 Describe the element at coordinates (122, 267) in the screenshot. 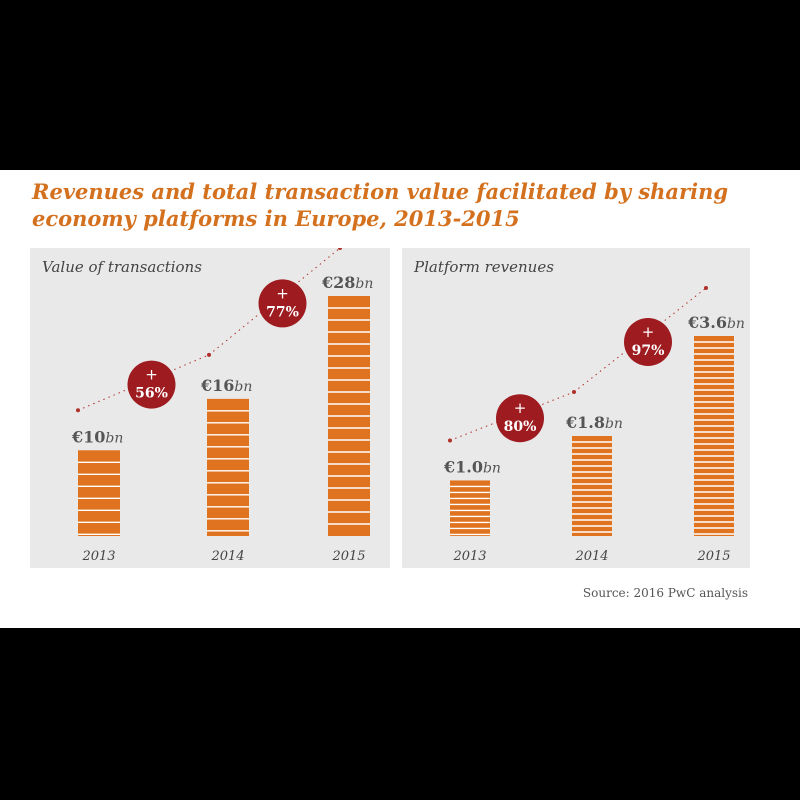

I see `panel-label: Value of transactions` at that location.